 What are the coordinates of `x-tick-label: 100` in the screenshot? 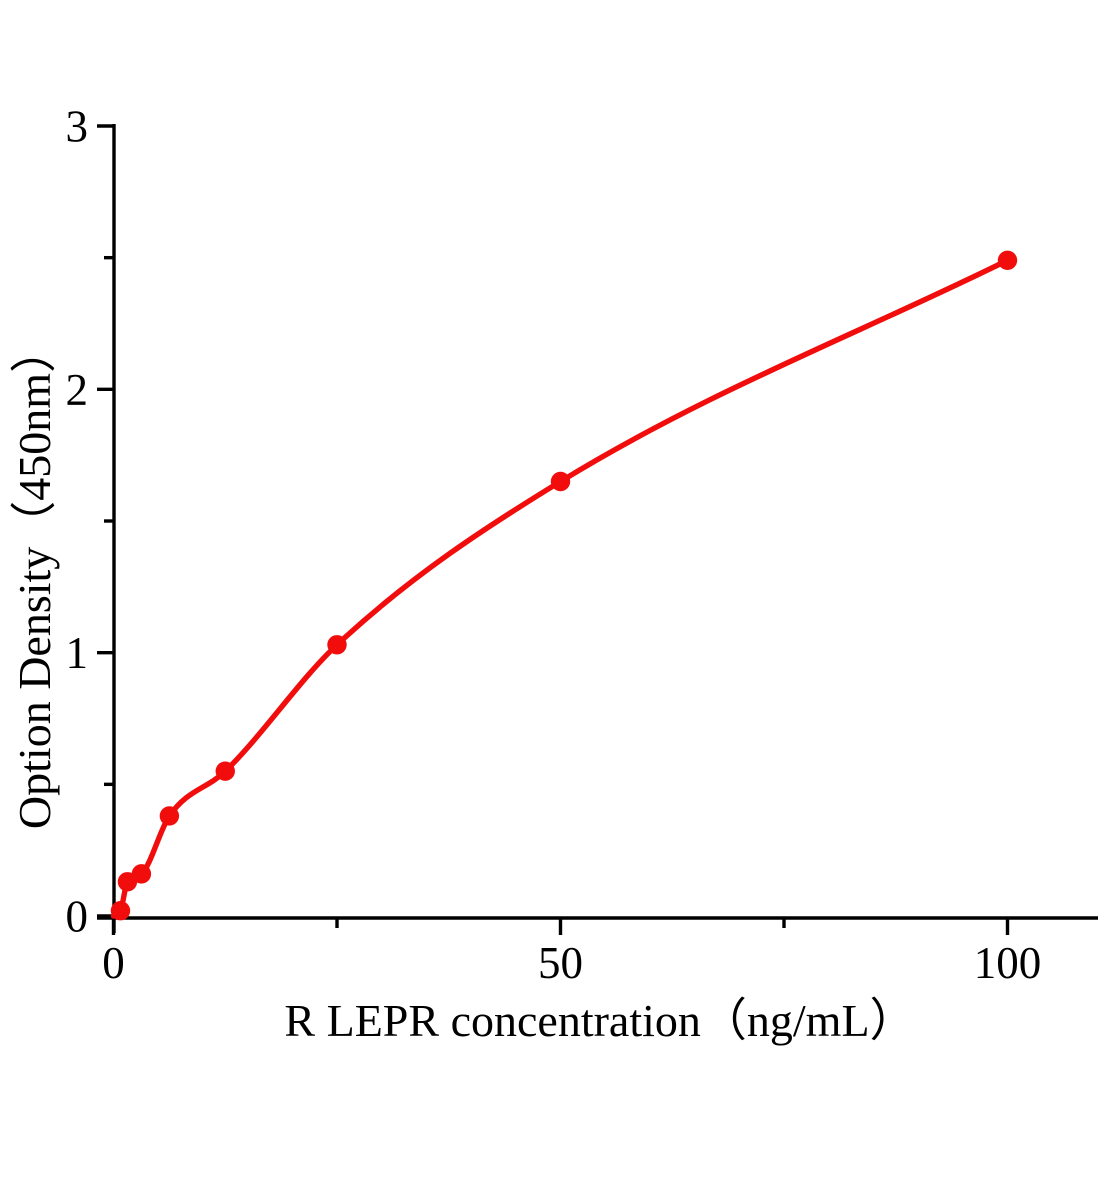 It's located at (1008, 963).